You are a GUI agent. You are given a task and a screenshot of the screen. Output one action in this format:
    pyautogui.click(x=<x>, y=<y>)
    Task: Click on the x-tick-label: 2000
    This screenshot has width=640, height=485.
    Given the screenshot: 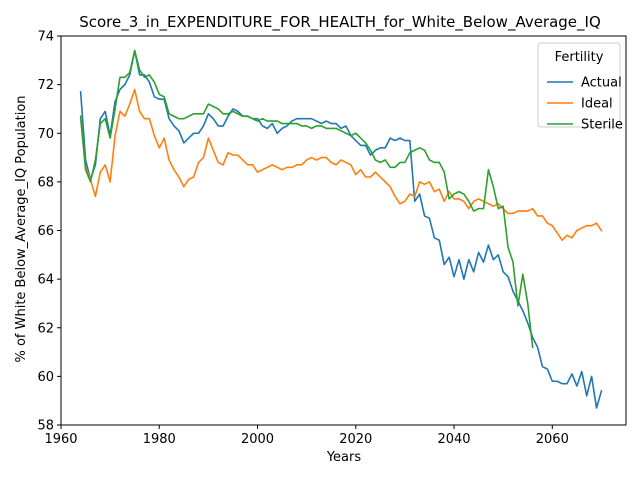 What is the action you would take?
    pyautogui.click(x=257, y=439)
    